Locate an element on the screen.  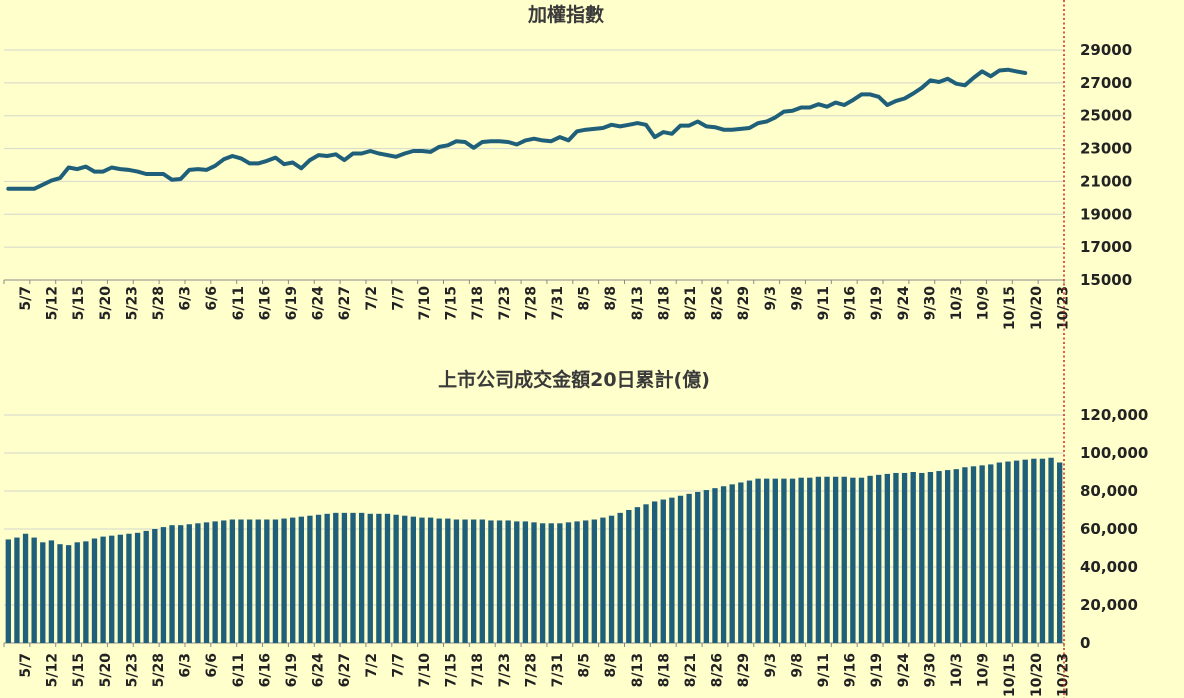
index-x-tick-label: 8/29 is located at coordinates (744, 303).